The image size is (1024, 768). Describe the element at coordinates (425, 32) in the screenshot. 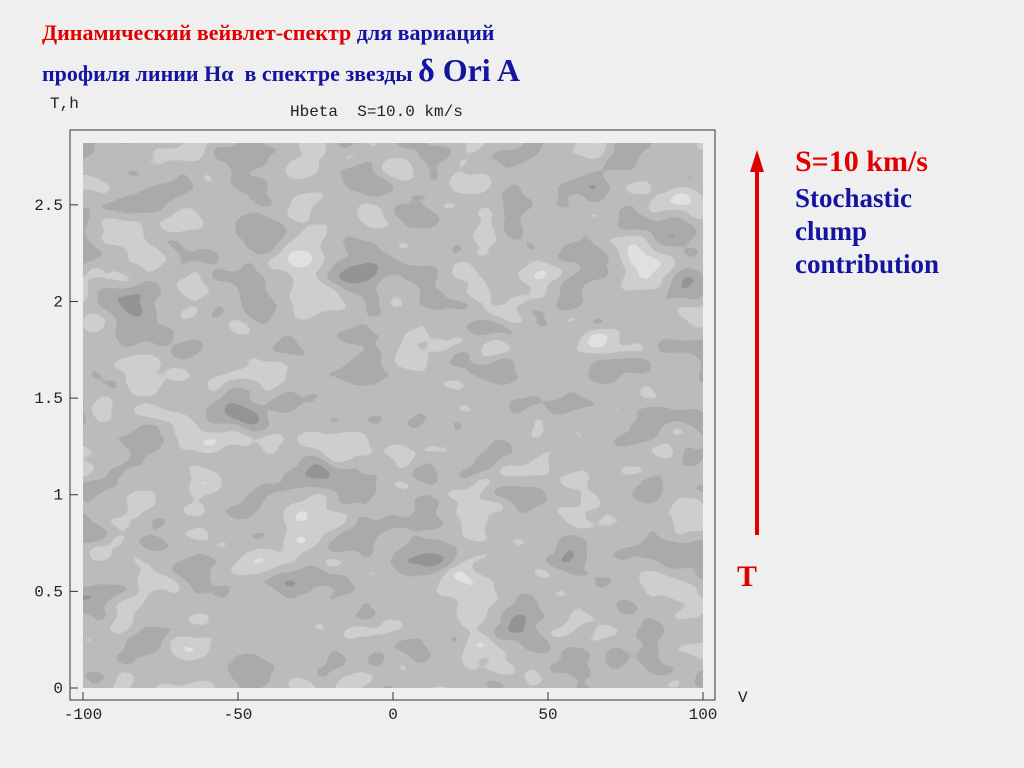

I see `heading-text: для вариаций` at that location.